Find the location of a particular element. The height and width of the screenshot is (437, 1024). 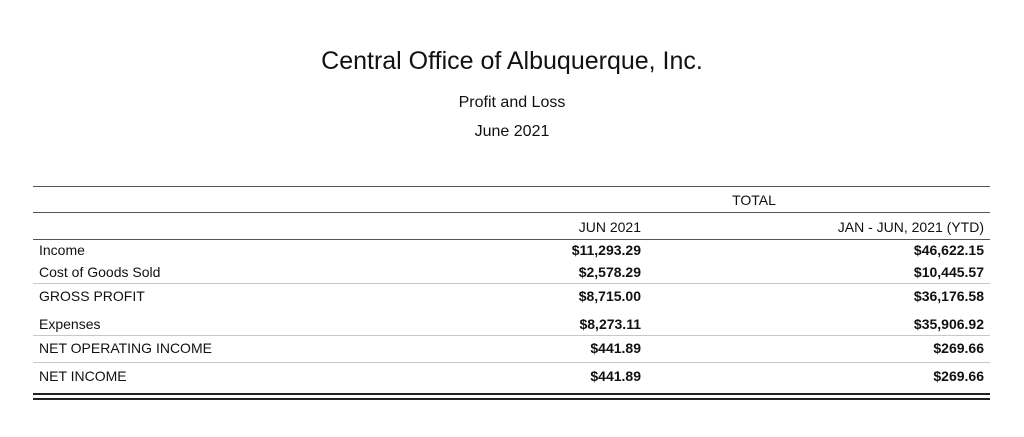

row-value-net-operating-income-jun: $441.89 is located at coordinates (615, 348).